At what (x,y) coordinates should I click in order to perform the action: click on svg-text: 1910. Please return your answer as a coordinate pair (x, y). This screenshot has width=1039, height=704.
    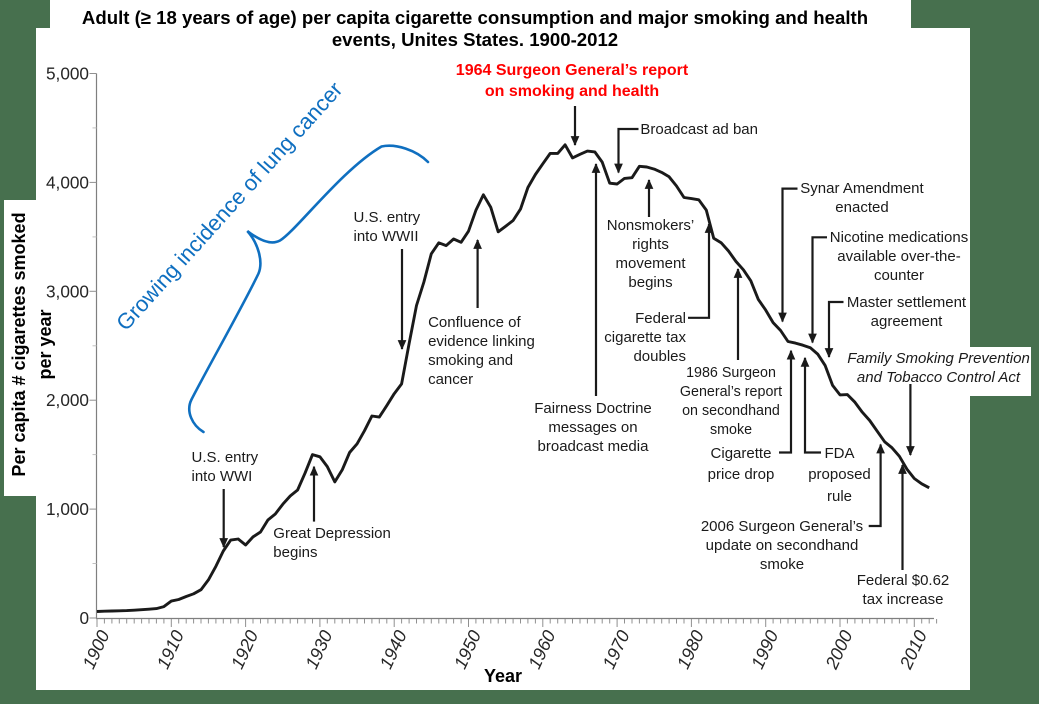
    Looking at the image, I should click on (170, 649).